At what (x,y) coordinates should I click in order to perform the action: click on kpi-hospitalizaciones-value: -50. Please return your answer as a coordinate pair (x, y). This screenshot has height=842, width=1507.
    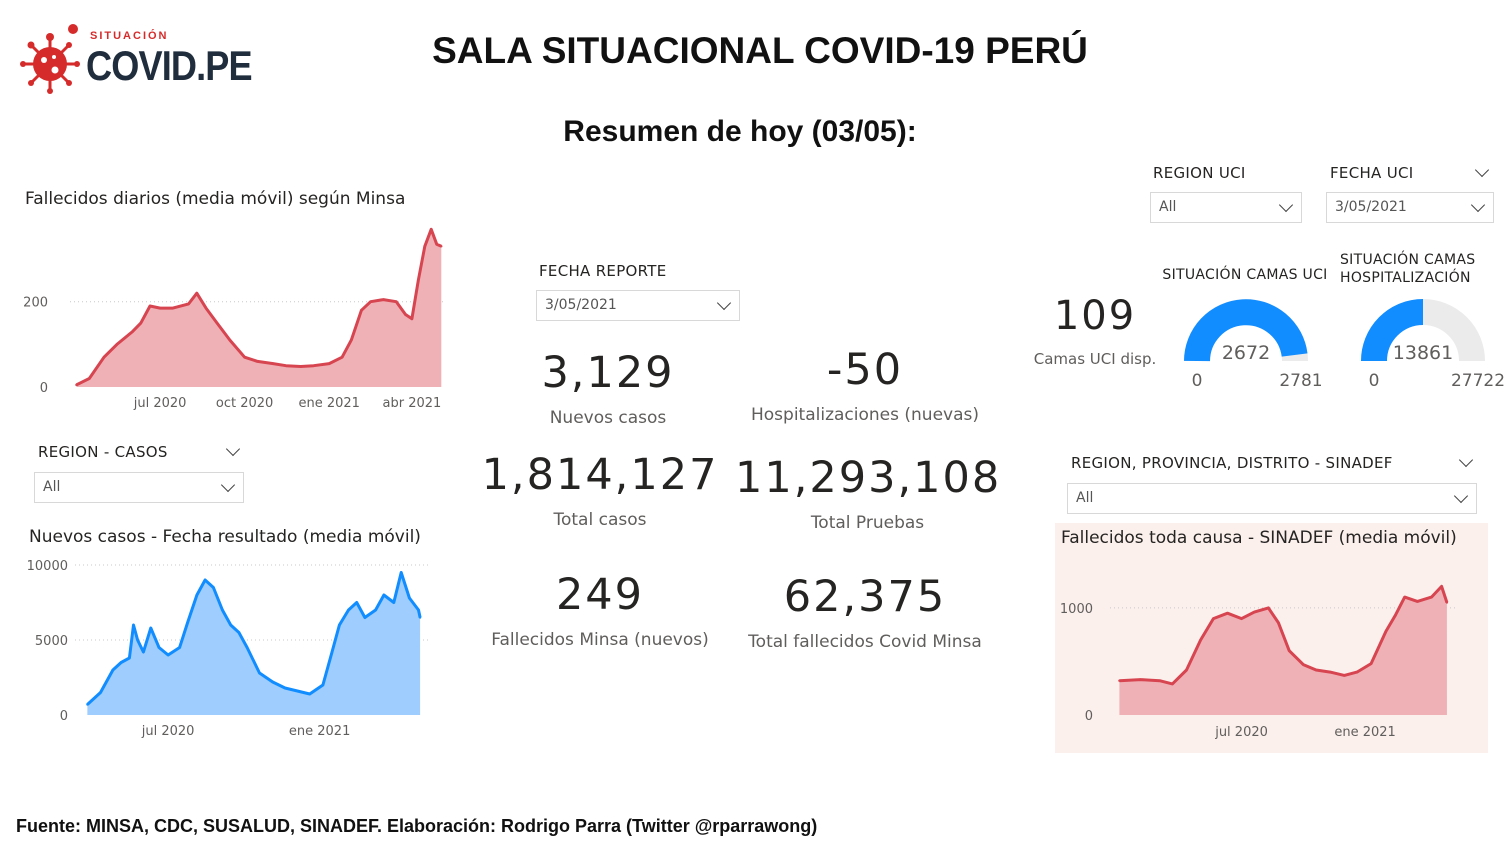
    Looking at the image, I should click on (865, 370).